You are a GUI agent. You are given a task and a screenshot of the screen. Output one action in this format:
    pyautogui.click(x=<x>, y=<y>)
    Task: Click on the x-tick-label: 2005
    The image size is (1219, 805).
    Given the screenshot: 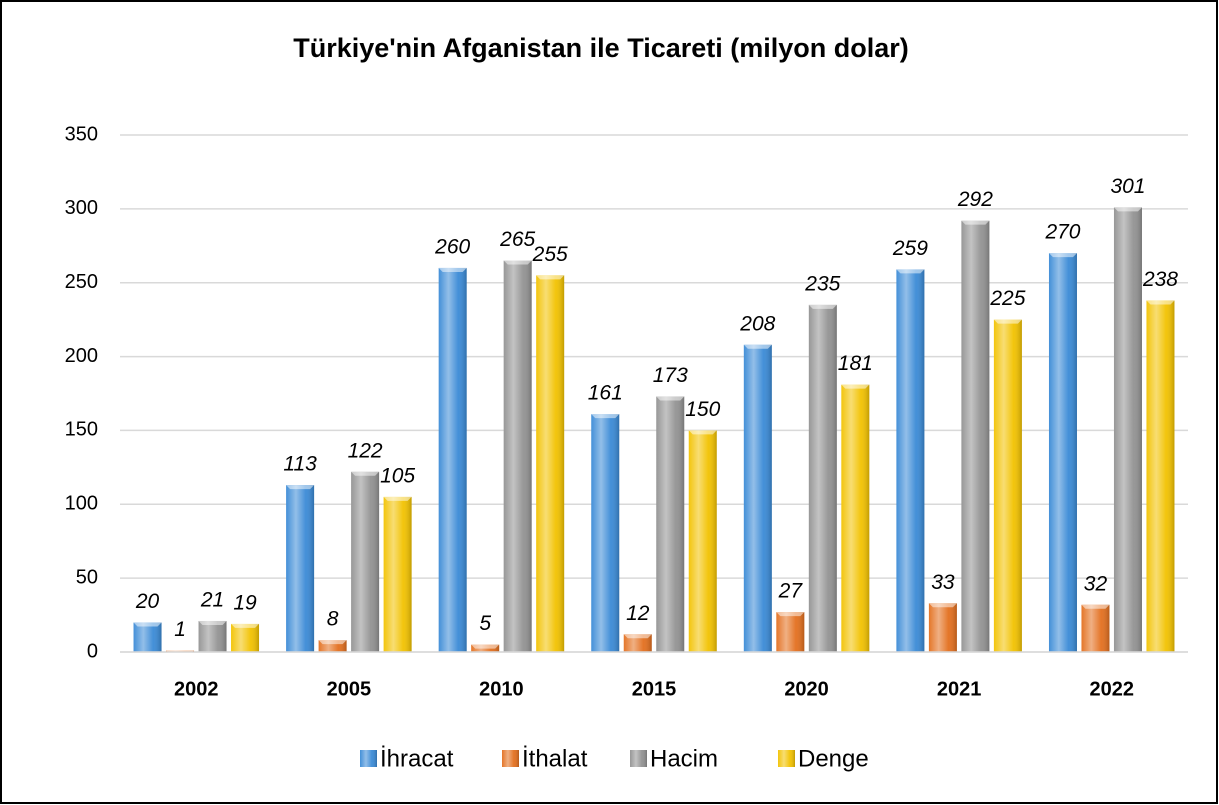 What is the action you would take?
    pyautogui.click(x=349, y=689)
    